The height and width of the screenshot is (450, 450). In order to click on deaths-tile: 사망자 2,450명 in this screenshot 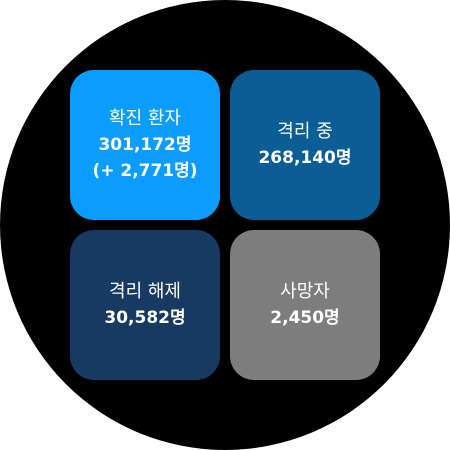, I will do `click(305, 305)`.